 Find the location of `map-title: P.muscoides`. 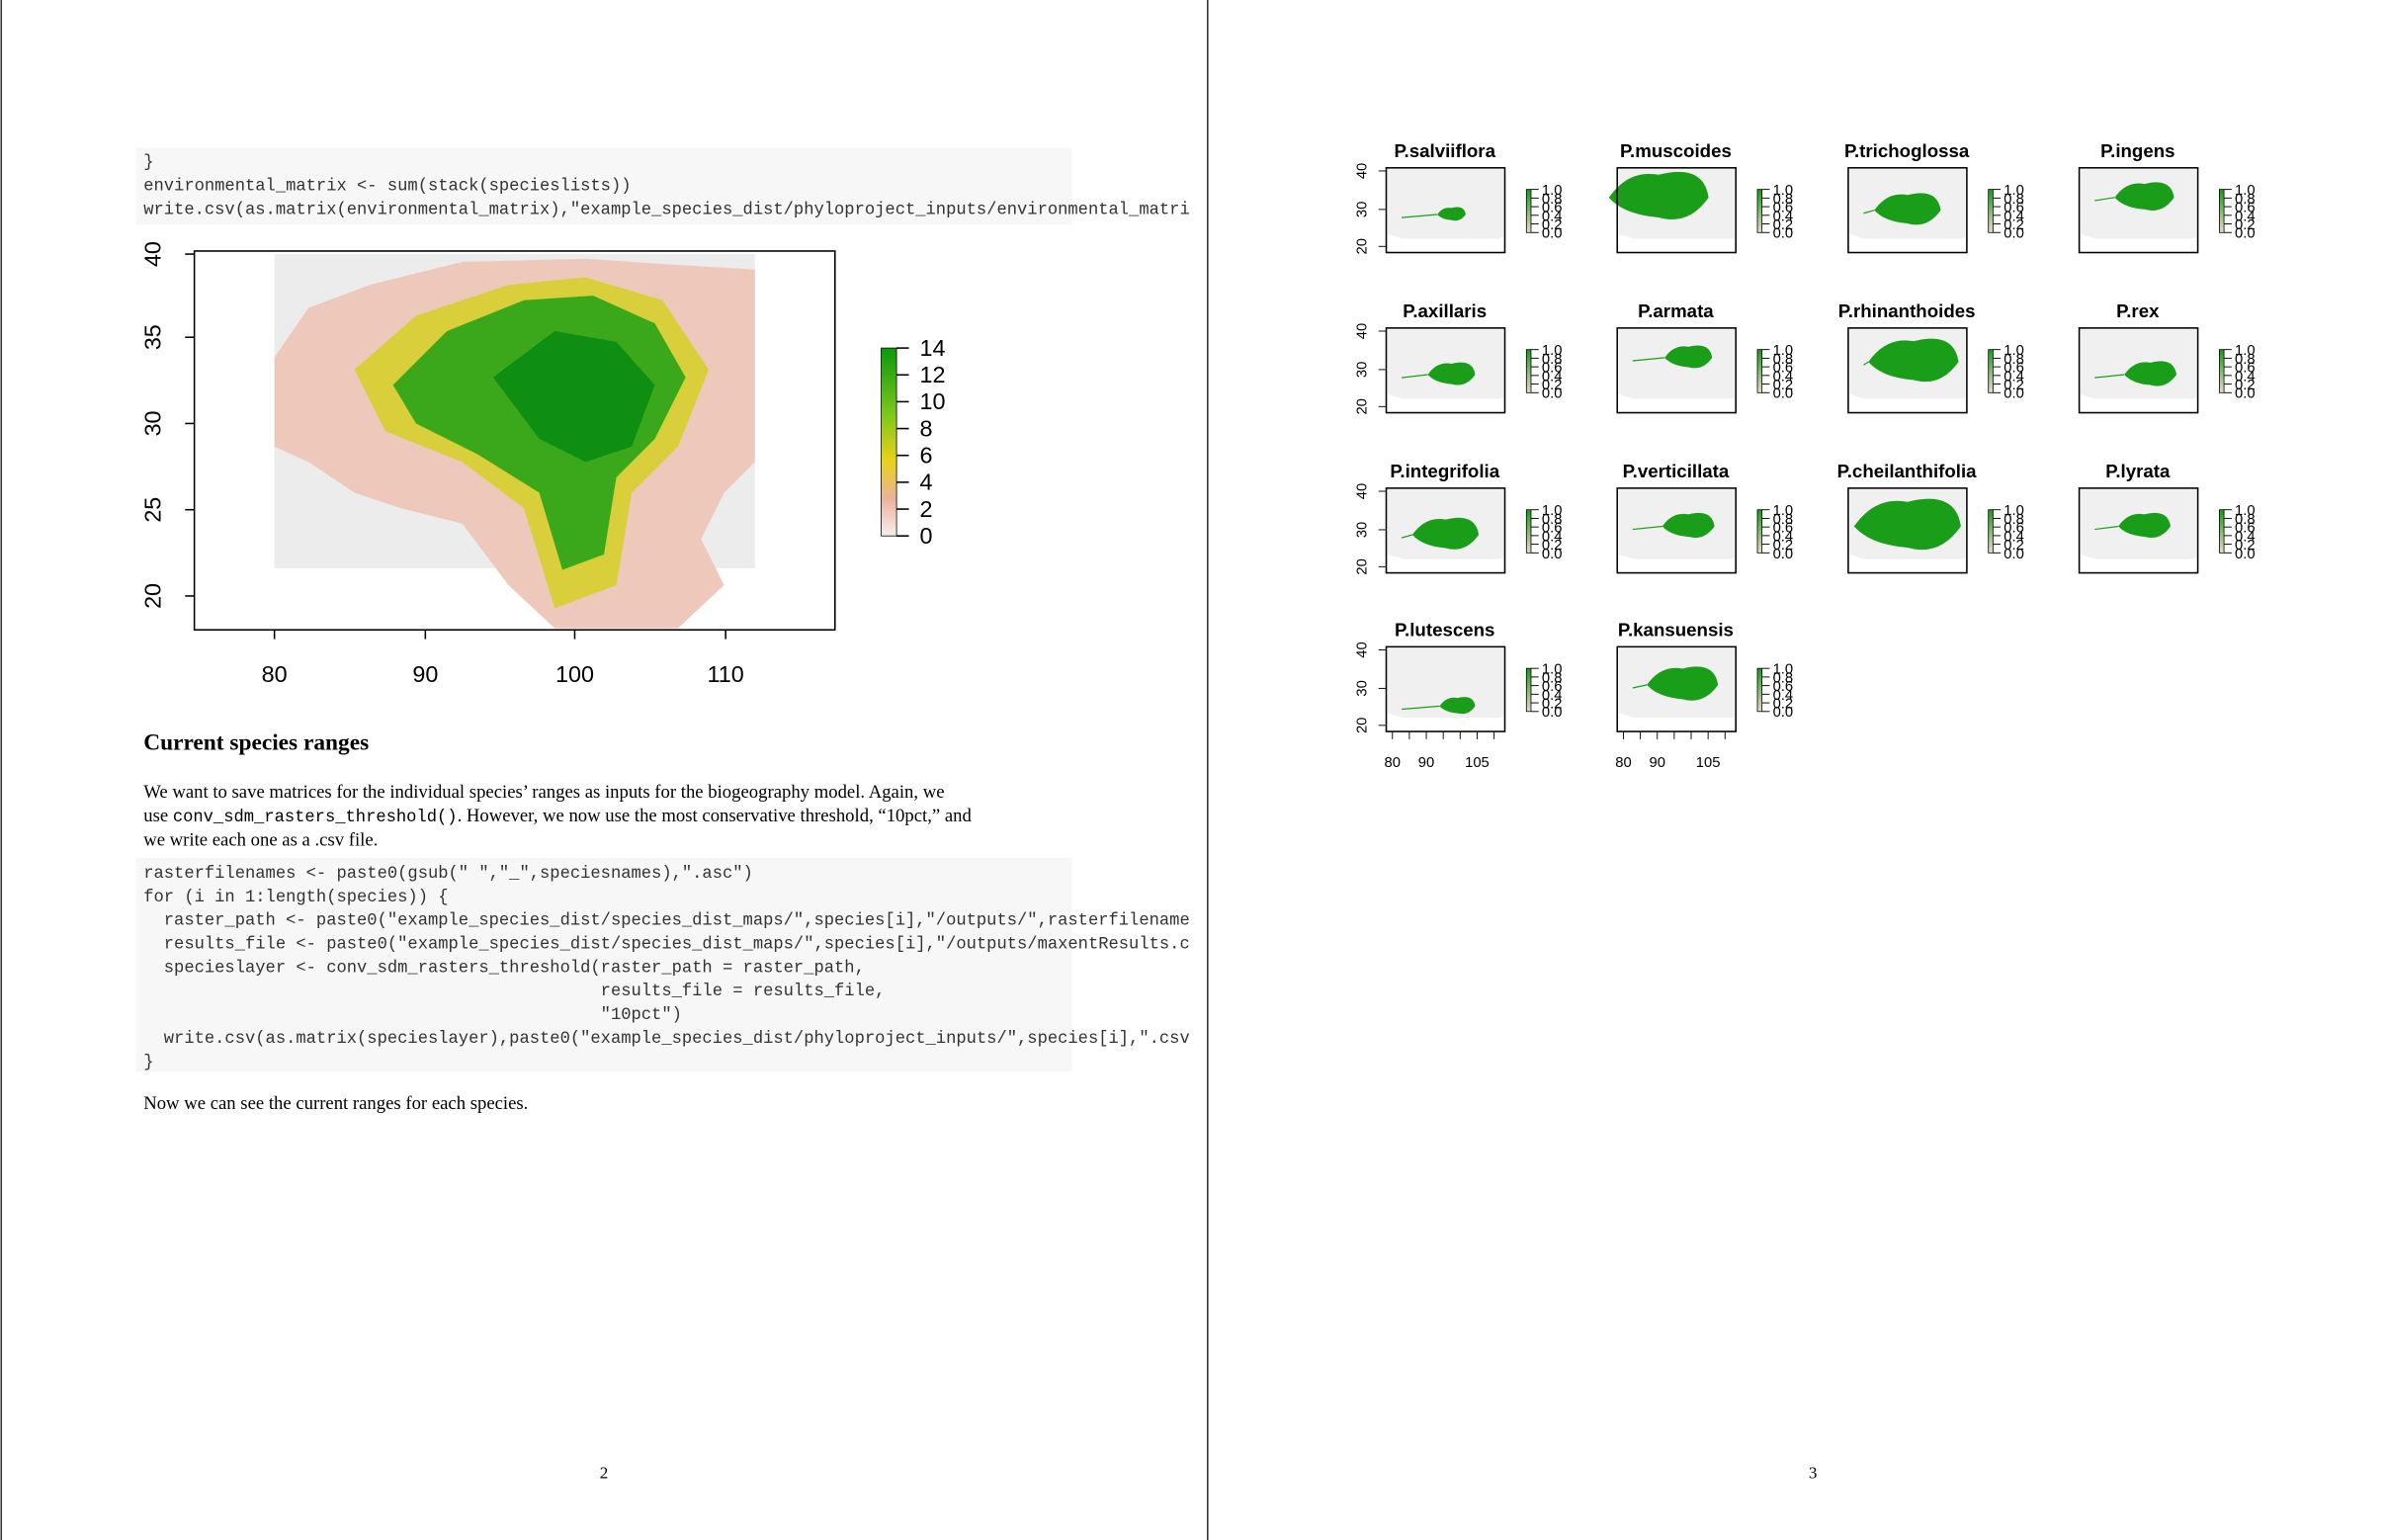

map-title: P.muscoides is located at coordinates (1676, 151).